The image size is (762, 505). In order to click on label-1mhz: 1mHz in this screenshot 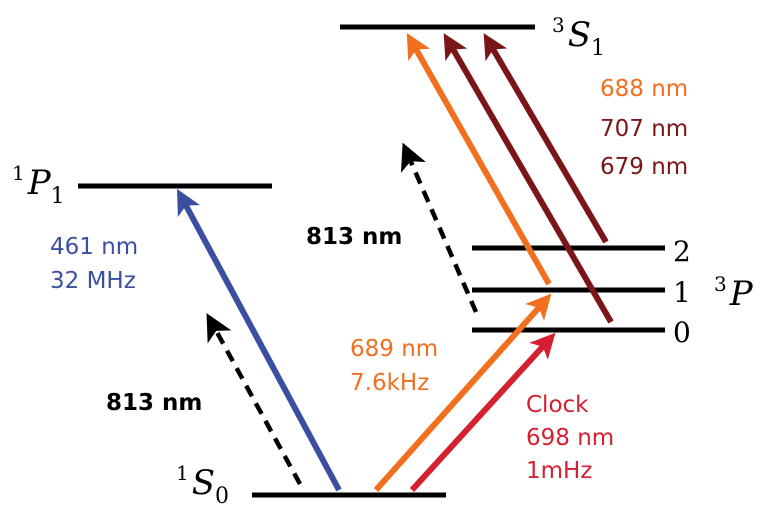, I will do `click(559, 471)`.